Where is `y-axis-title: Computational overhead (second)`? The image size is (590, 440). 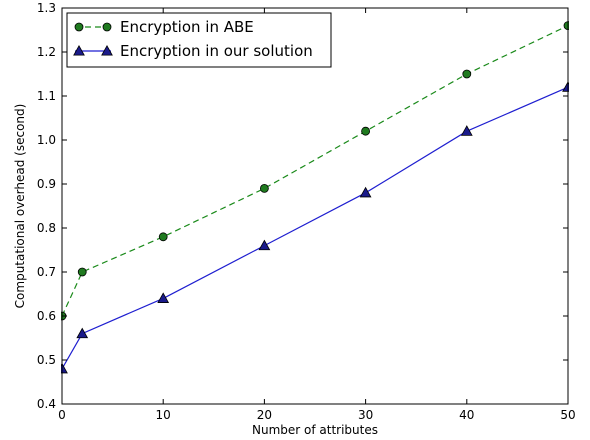
y-axis-title: Computational overhead (second) is located at coordinates (20, 206).